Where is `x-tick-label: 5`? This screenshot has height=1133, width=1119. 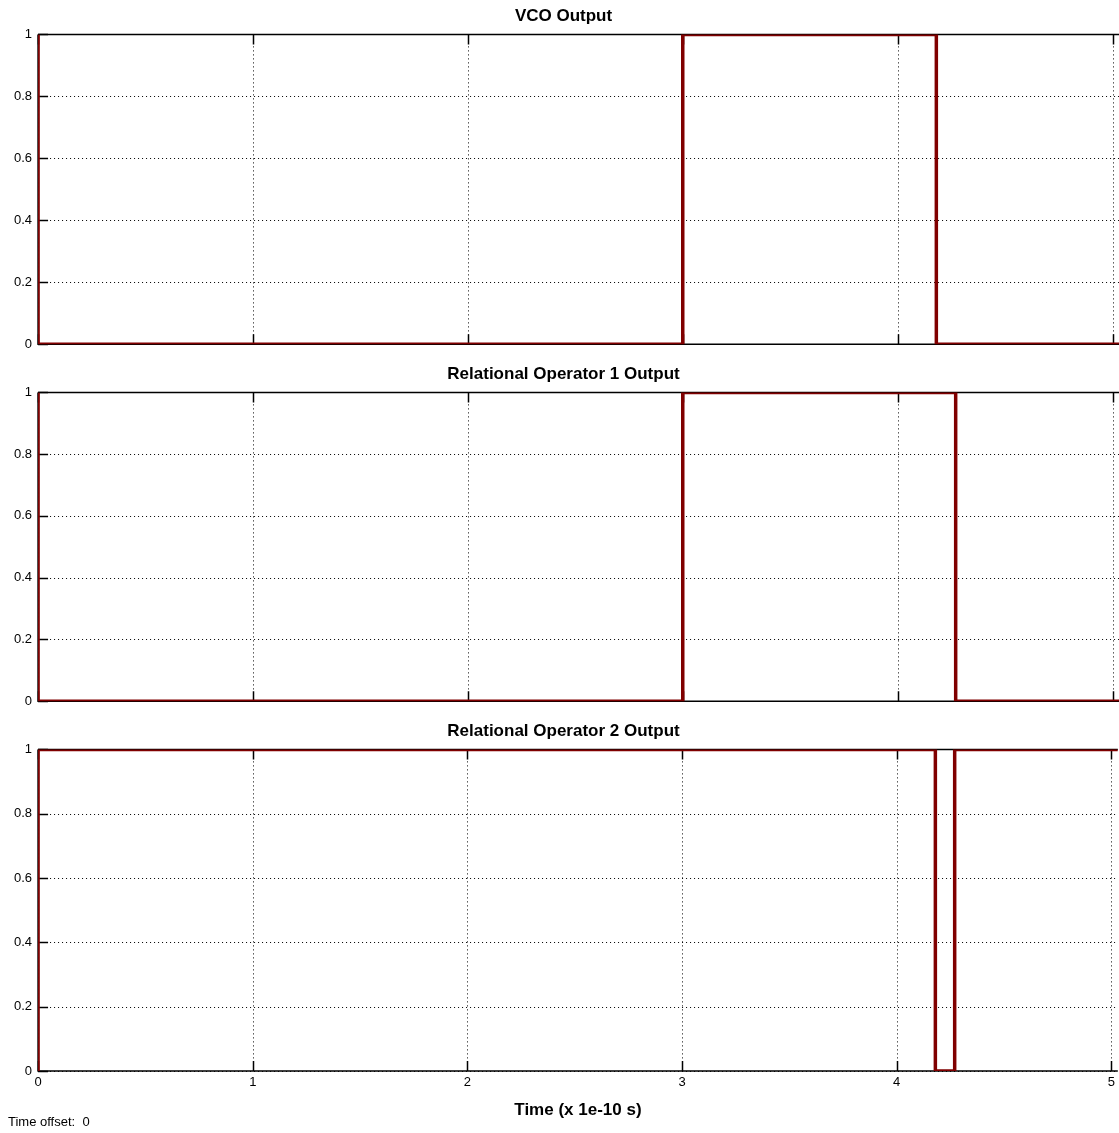
x-tick-label: 5 is located at coordinates (1111, 1082).